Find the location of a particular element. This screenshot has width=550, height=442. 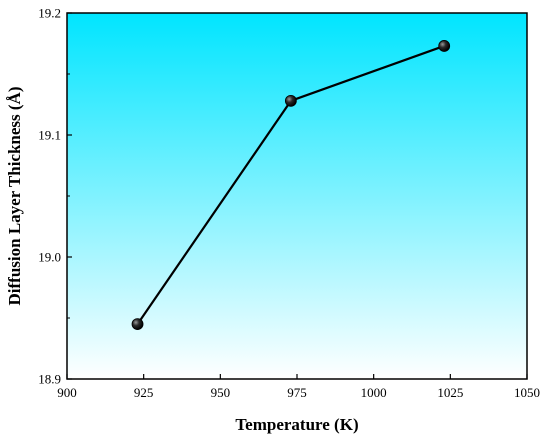

x-tick-label: 1000 is located at coordinates (374, 392).